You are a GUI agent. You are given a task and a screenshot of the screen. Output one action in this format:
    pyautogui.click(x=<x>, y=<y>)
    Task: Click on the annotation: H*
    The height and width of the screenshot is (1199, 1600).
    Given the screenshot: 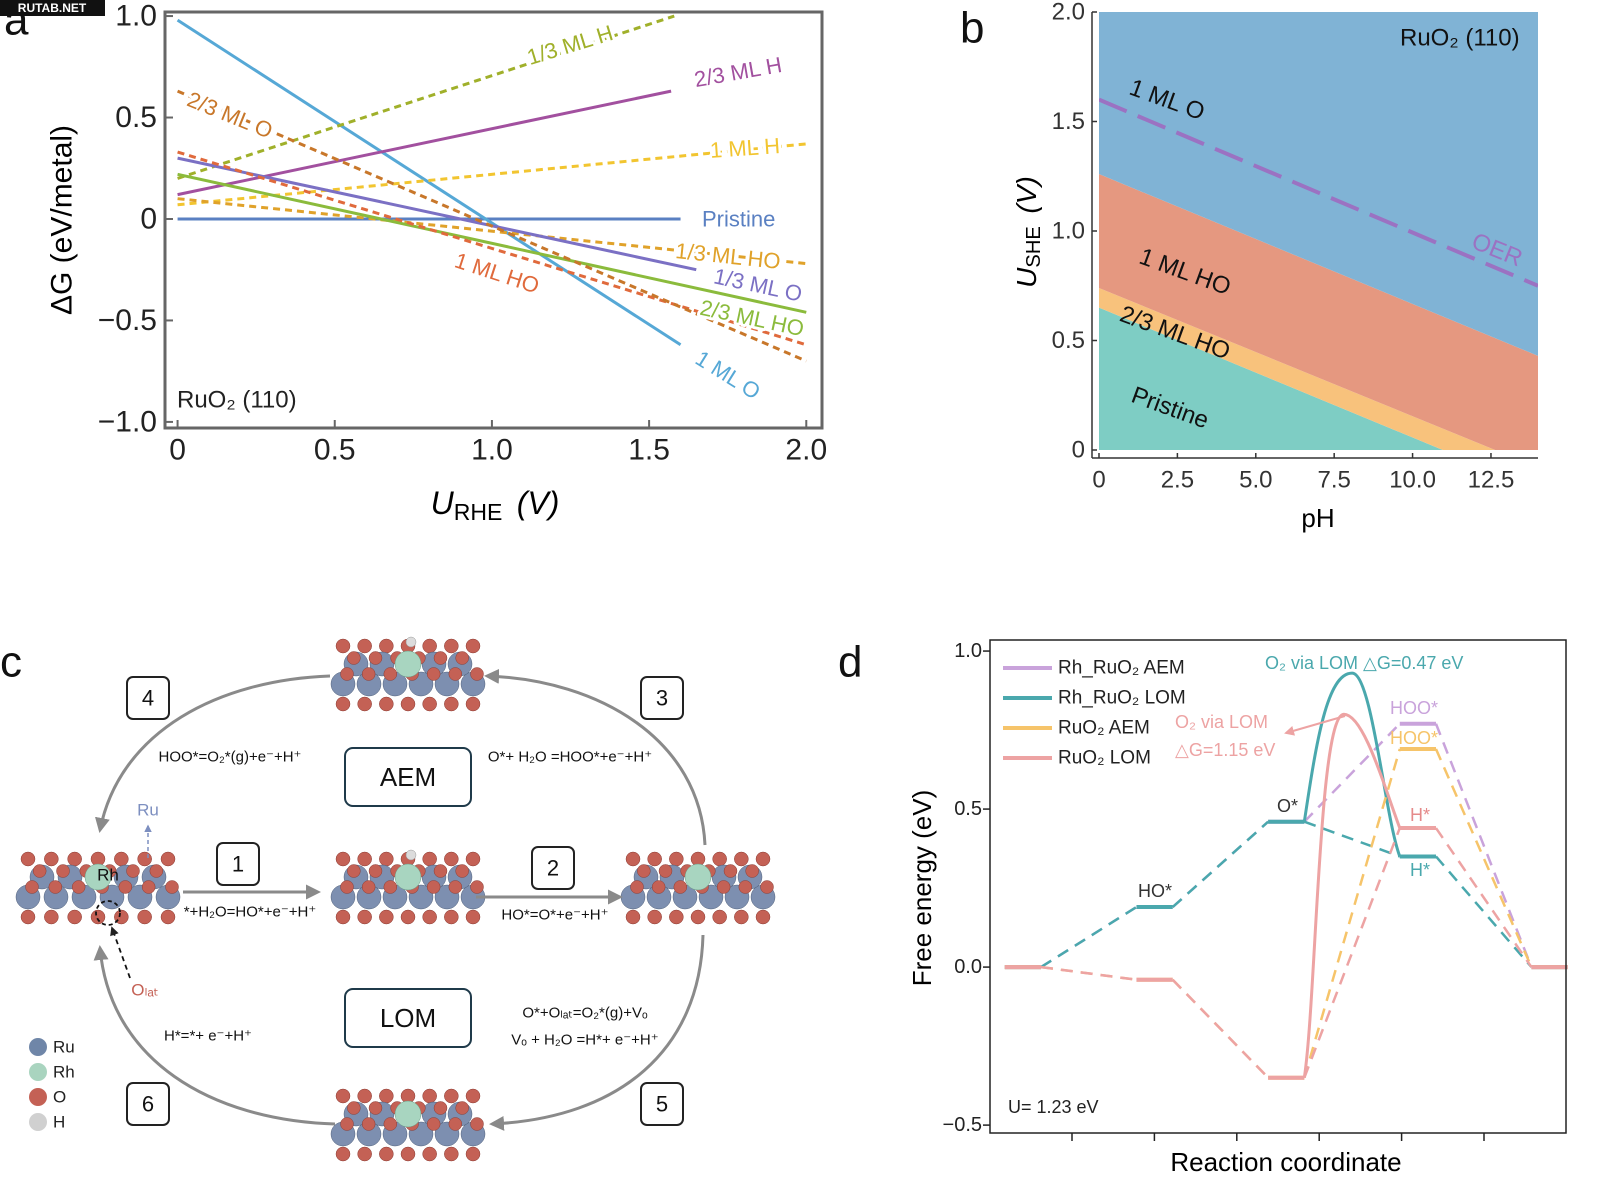 What is the action you would take?
    pyautogui.click(x=1420, y=870)
    